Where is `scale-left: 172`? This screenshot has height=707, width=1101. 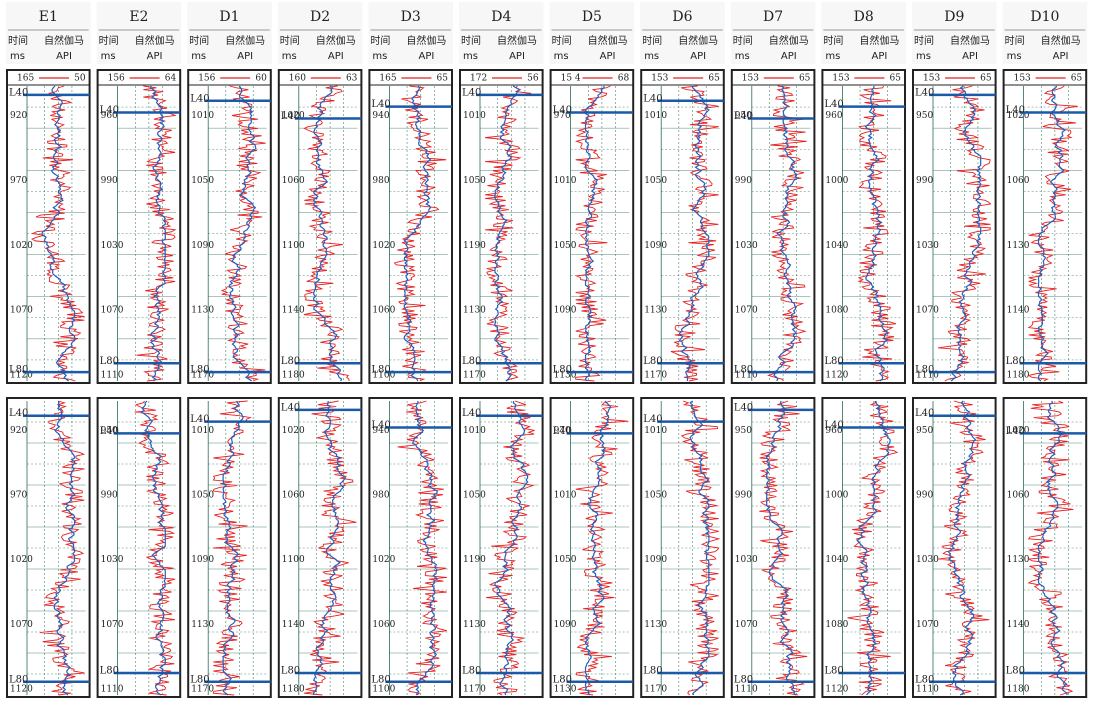 scale-left: 172 is located at coordinates (478, 79).